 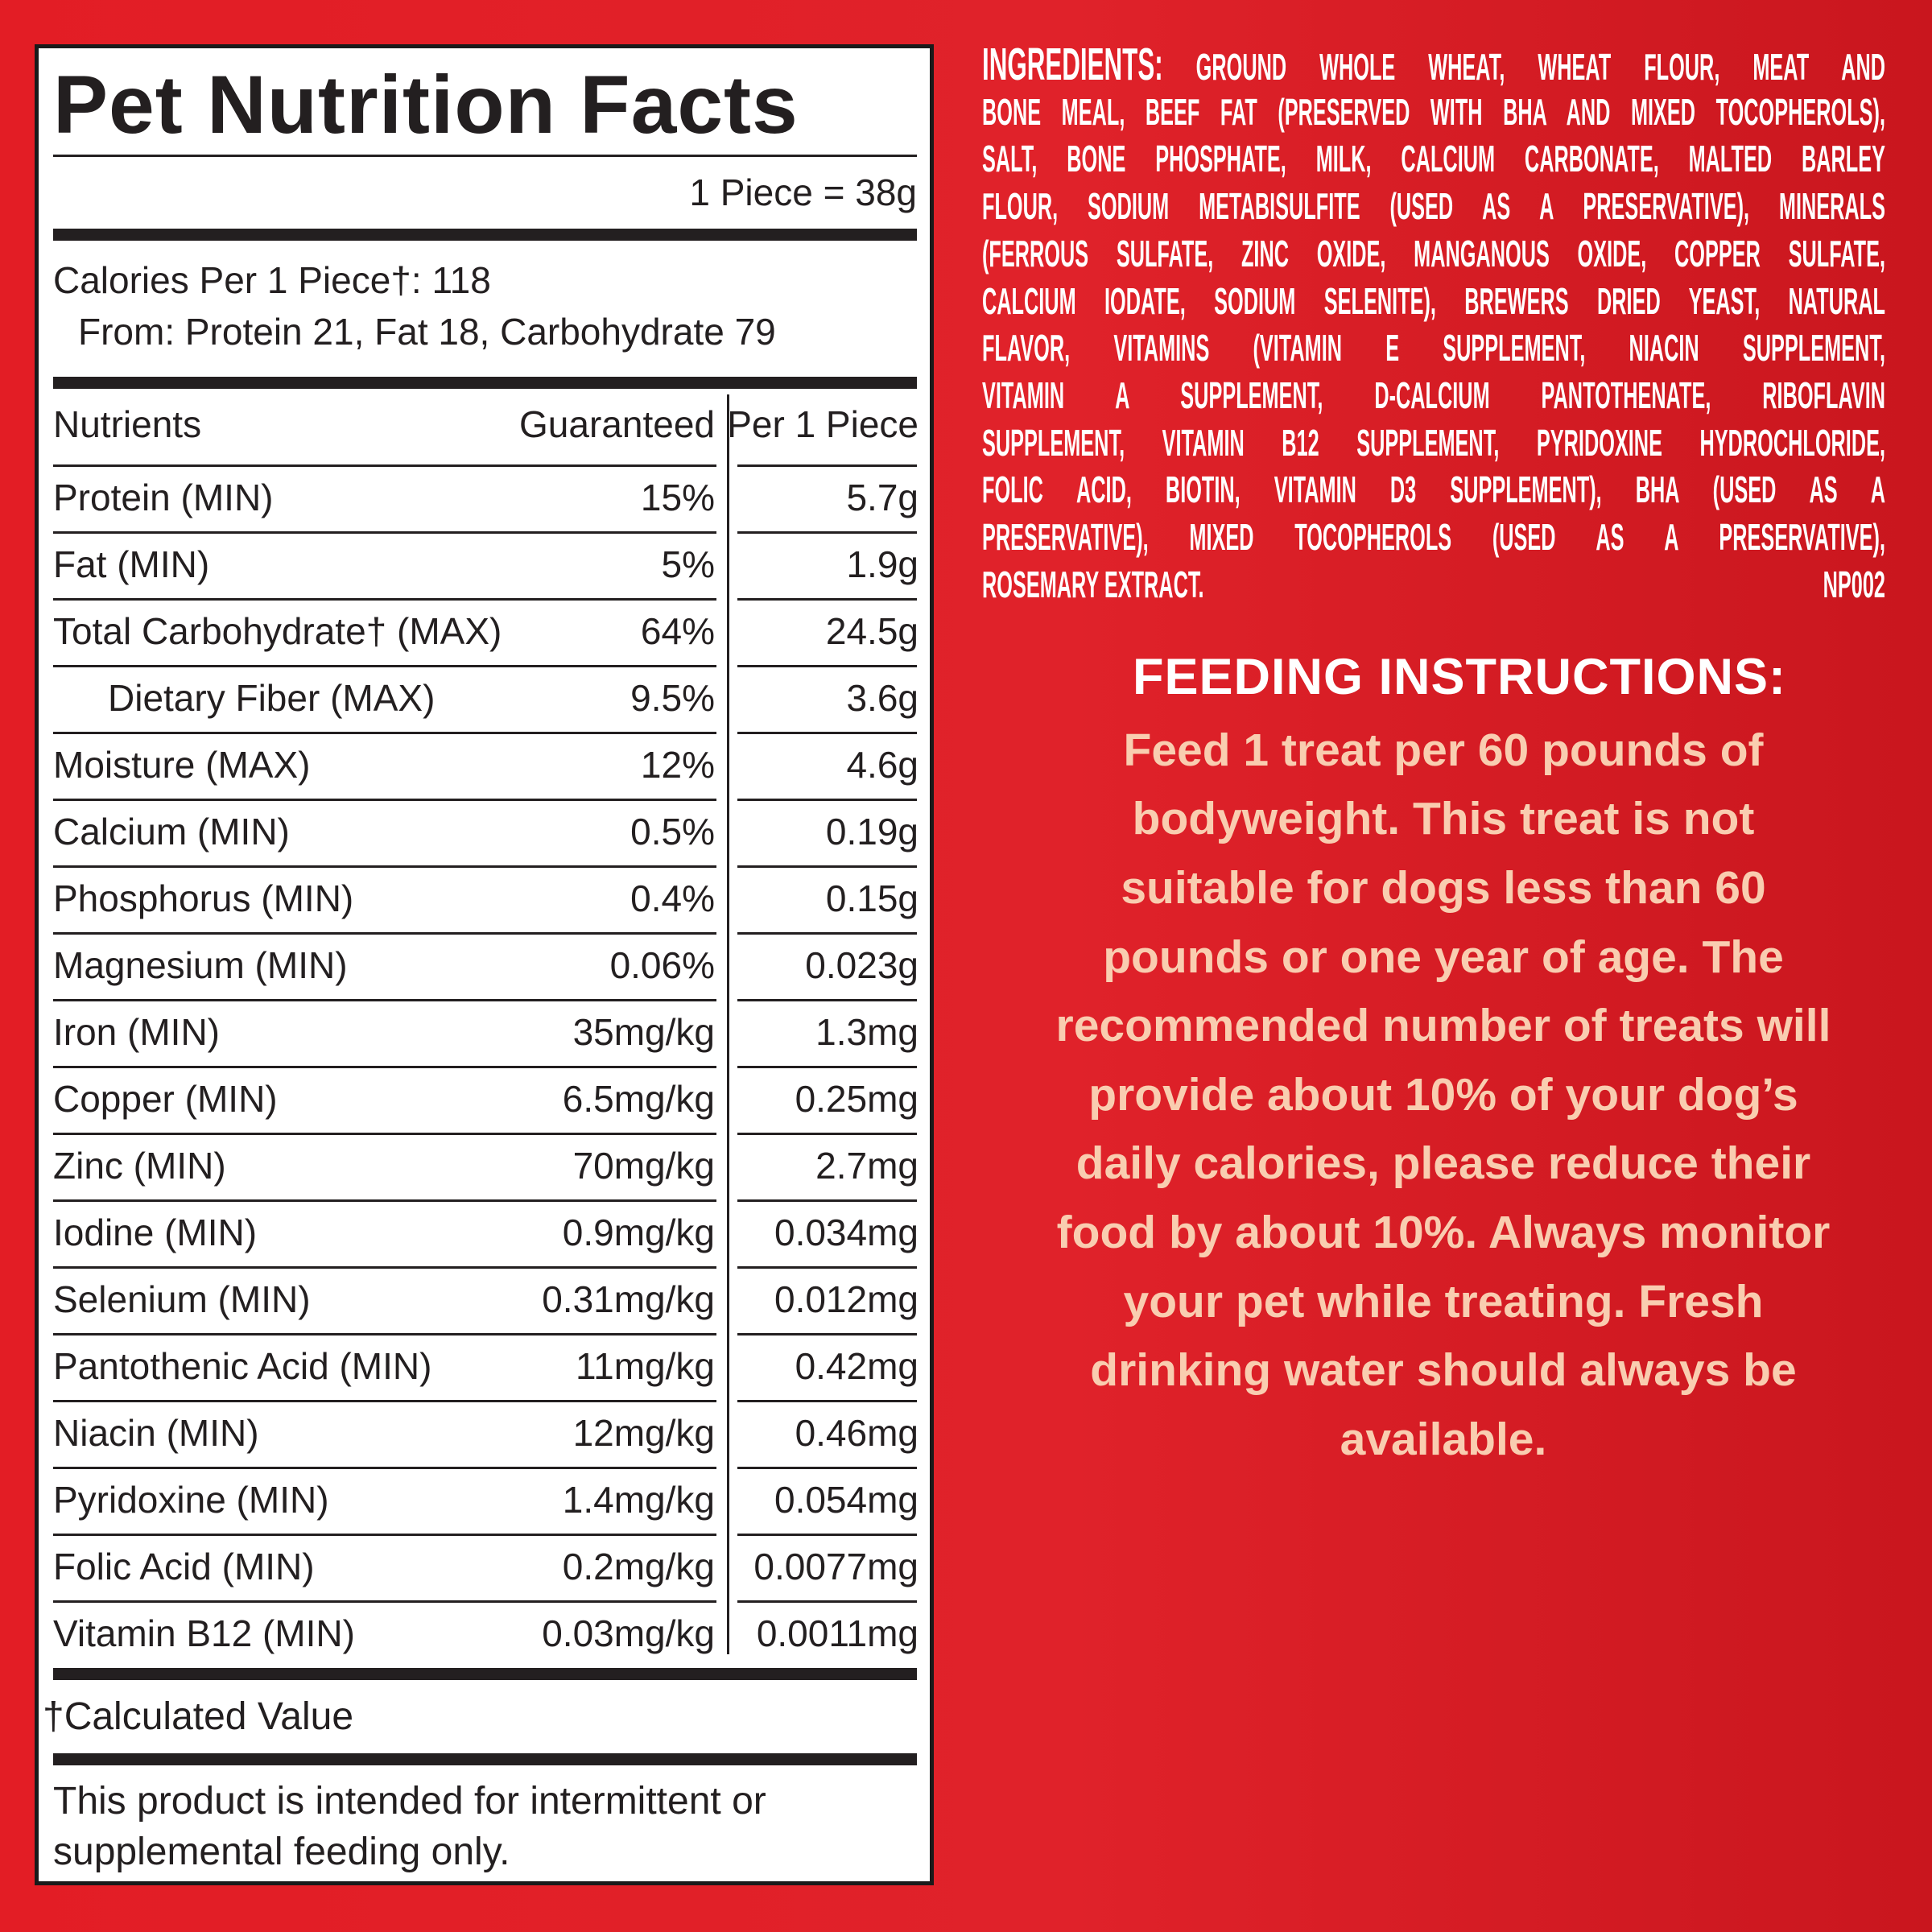 What do you see at coordinates (883, 564) in the screenshot?
I see `per-piece-value: 1.9g` at bounding box center [883, 564].